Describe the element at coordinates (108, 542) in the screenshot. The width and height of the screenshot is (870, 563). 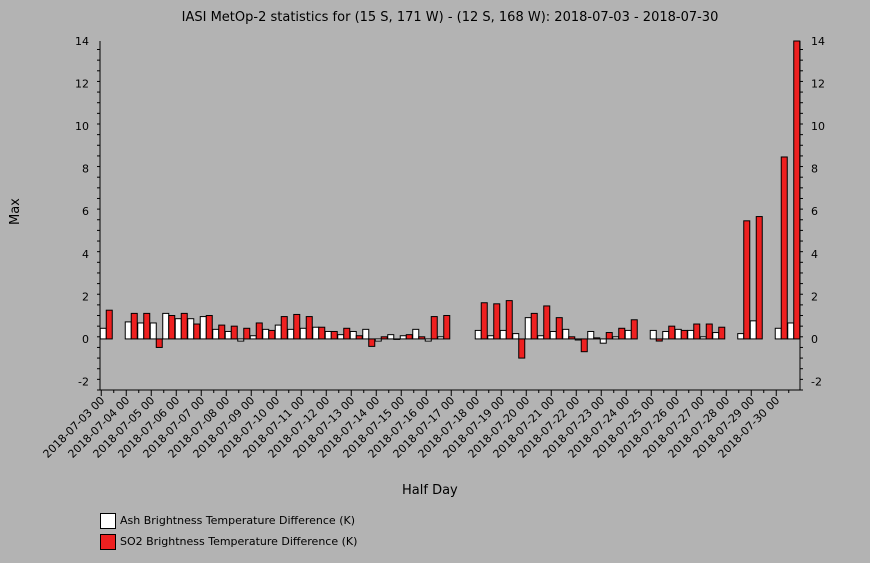
I see `legend-swatch-so2` at that location.